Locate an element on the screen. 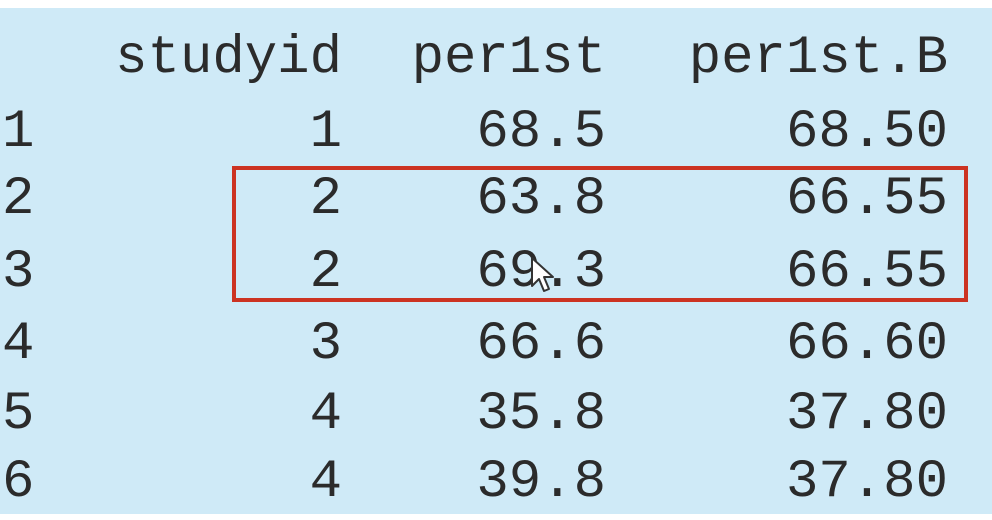 The width and height of the screenshot is (992, 520). row-index: 2 is located at coordinates (18, 199).